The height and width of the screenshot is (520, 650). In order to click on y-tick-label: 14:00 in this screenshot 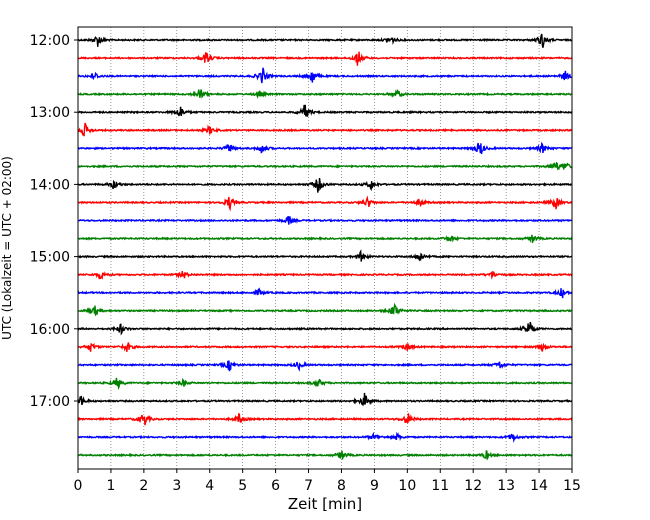, I will do `click(50, 185)`.